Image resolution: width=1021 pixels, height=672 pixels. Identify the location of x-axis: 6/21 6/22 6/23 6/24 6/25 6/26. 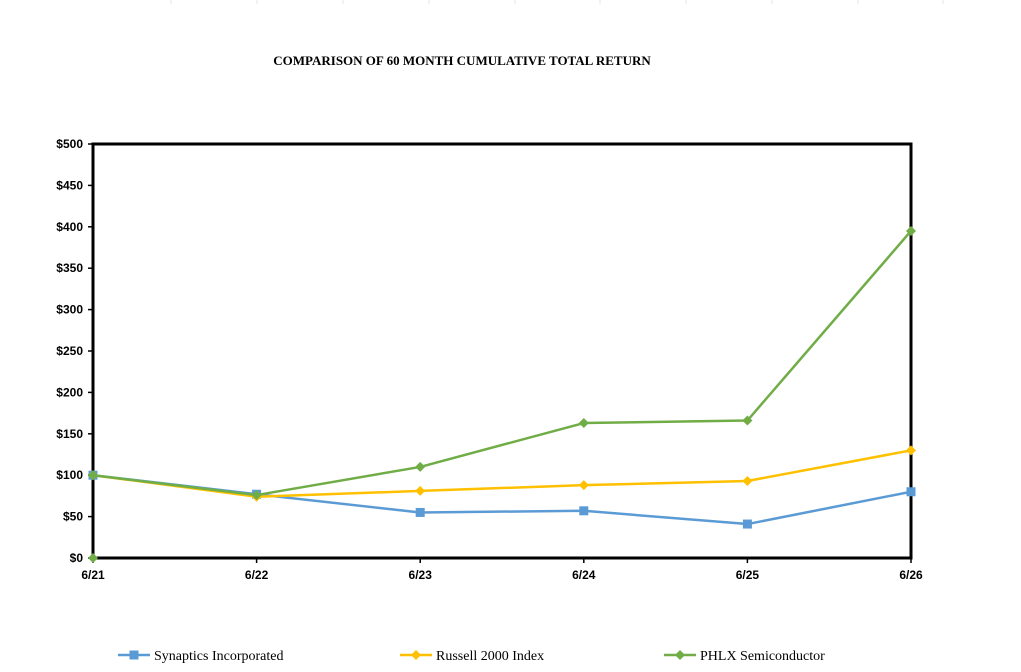
(502, 570).